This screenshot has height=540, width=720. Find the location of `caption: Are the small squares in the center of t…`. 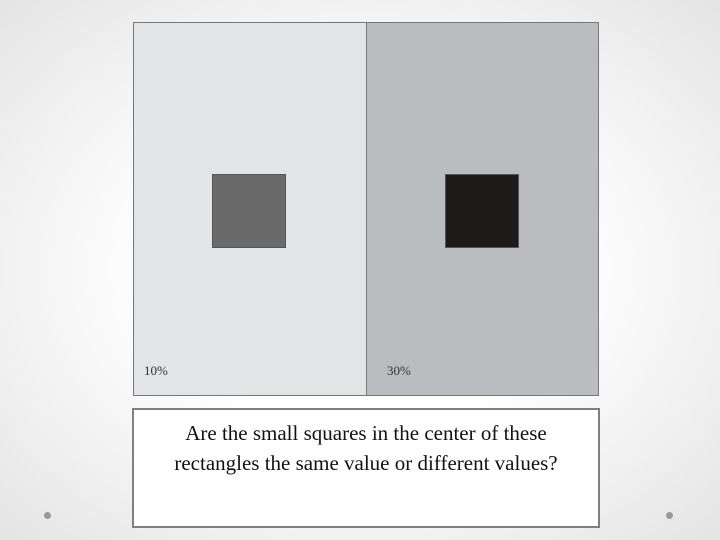

caption: Are the small squares in the center of t… is located at coordinates (366, 468).